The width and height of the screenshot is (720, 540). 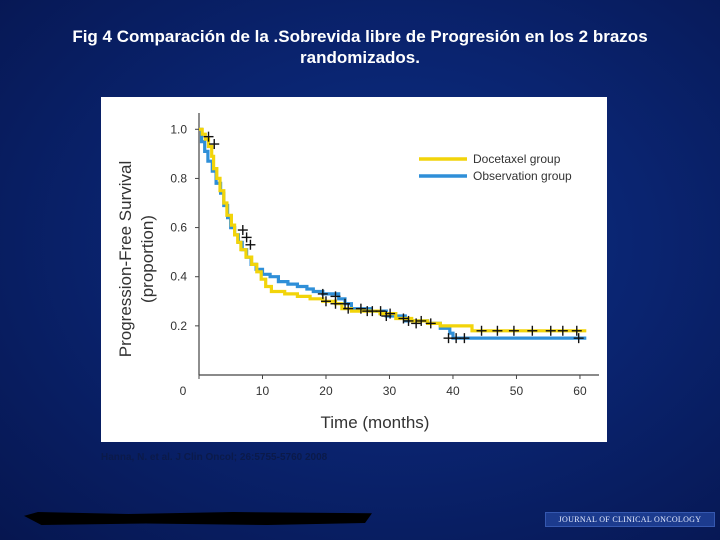 What do you see at coordinates (178, 277) in the screenshot?
I see `y-tick-label: 0.4` at bounding box center [178, 277].